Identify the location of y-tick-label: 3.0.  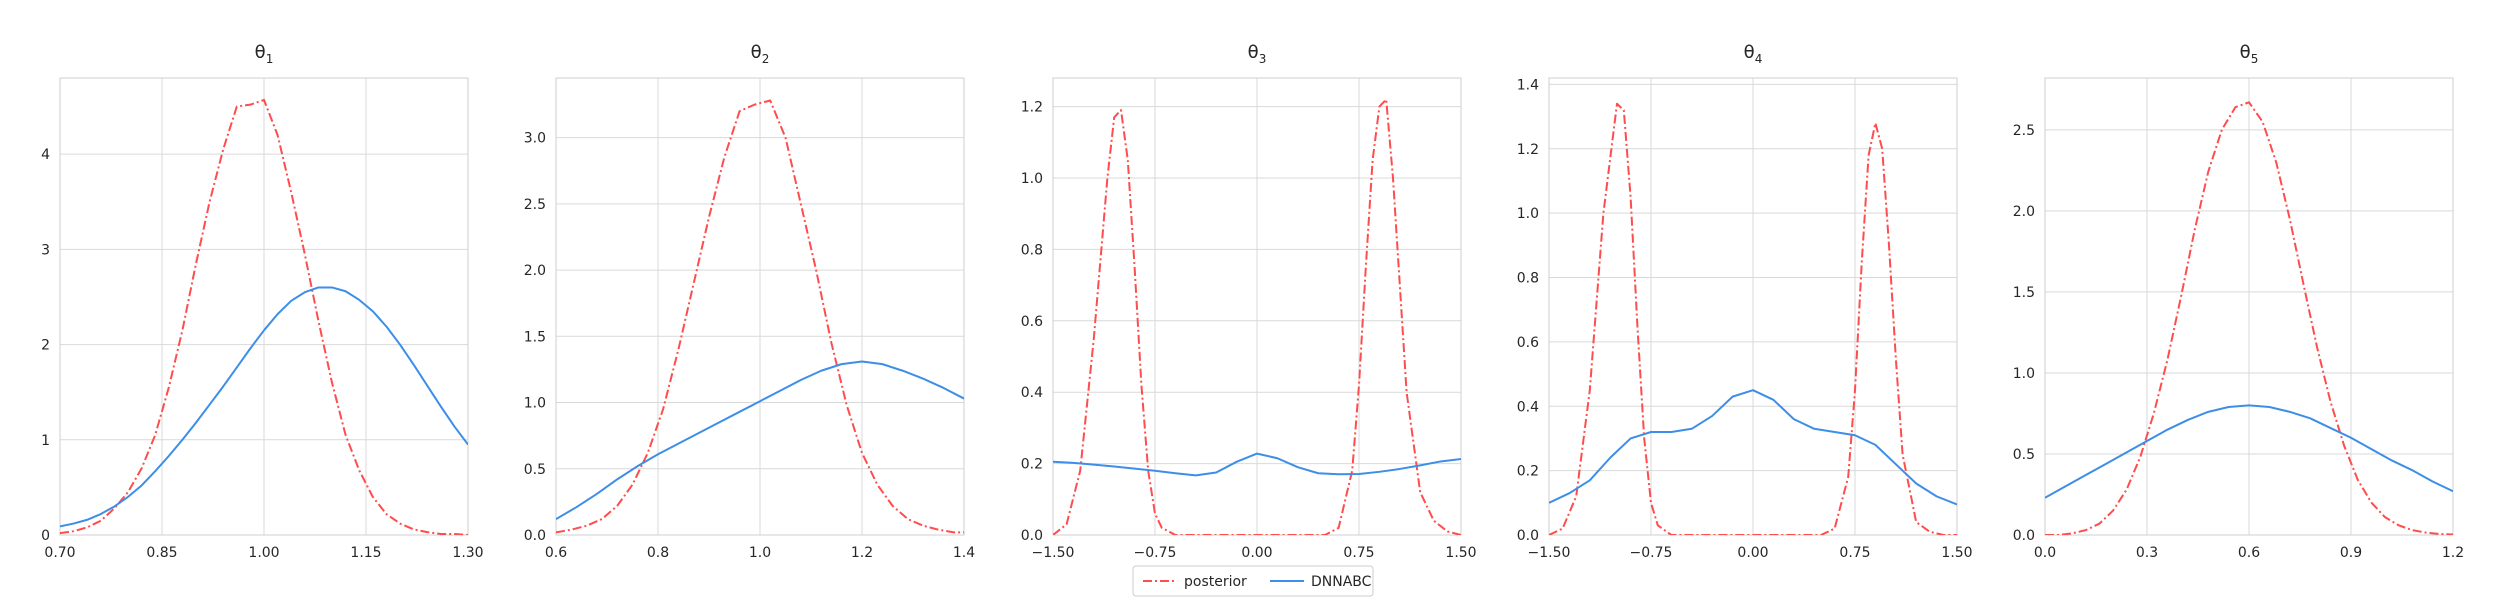
(535, 139).